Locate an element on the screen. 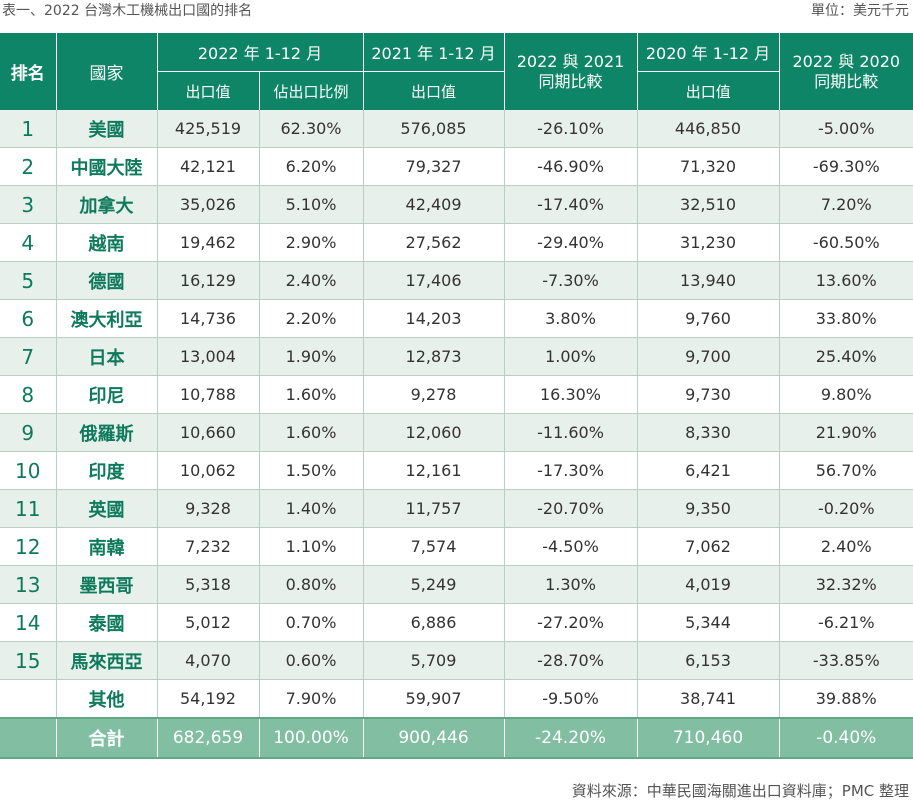 The width and height of the screenshot is (913, 801). export-2020-cell: 31,230 is located at coordinates (708, 242).